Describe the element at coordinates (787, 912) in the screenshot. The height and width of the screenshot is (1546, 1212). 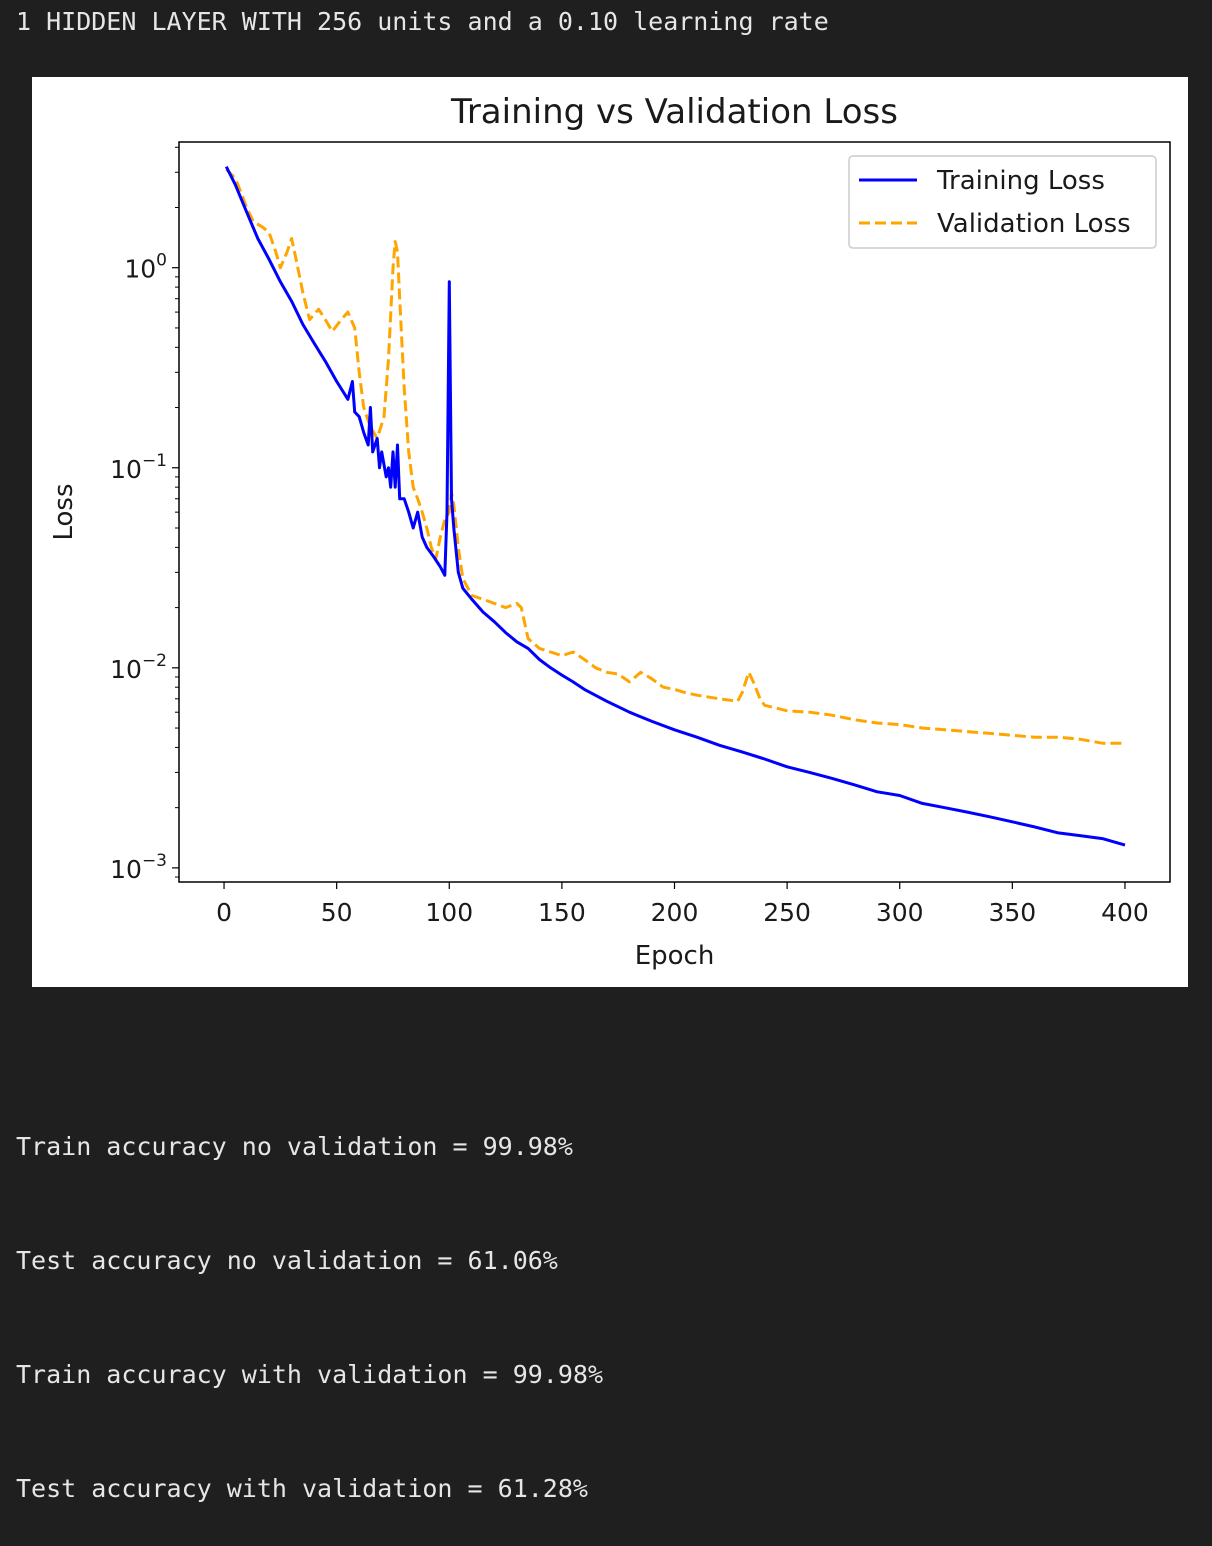
I see `x-tick-label: 250` at that location.